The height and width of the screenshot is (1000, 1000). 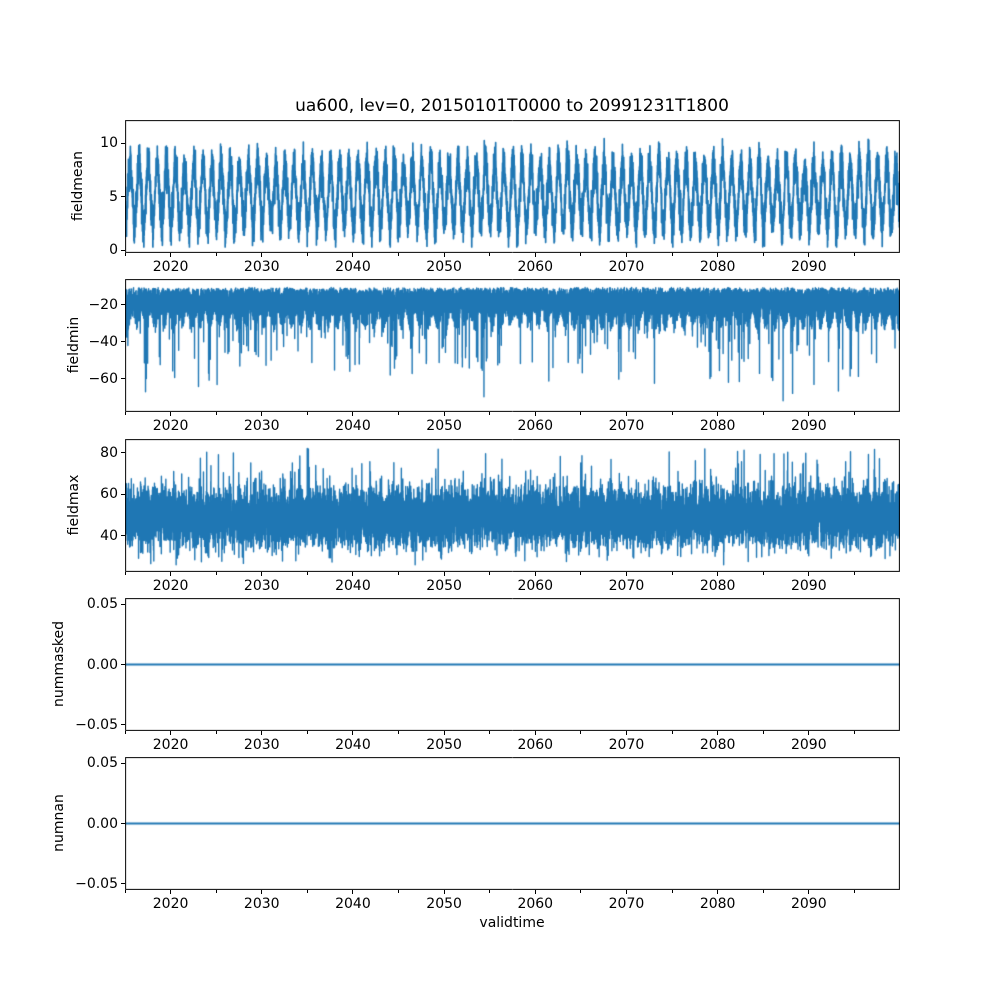 What do you see at coordinates (512, 923) in the screenshot?
I see `xaxis-label: validtime` at bounding box center [512, 923].